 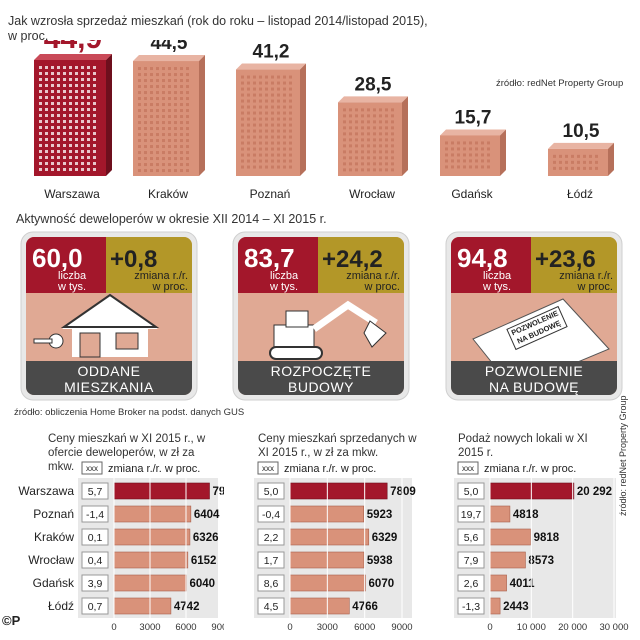 I want to click on bar-value-label: 6326, so click(x=206, y=538).